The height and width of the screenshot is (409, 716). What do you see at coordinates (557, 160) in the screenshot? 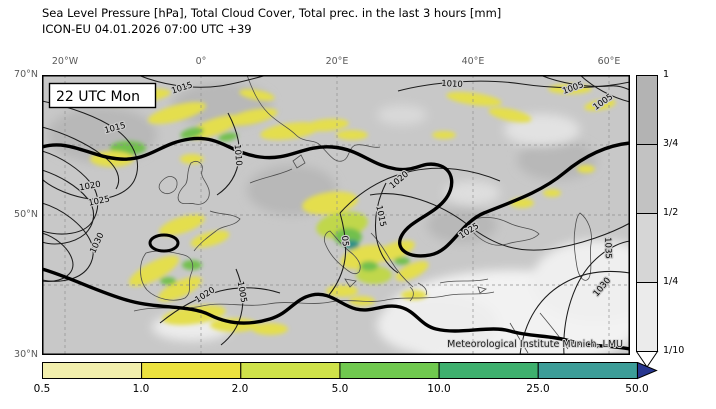
I see `cloud-patch` at bounding box center [557, 160].